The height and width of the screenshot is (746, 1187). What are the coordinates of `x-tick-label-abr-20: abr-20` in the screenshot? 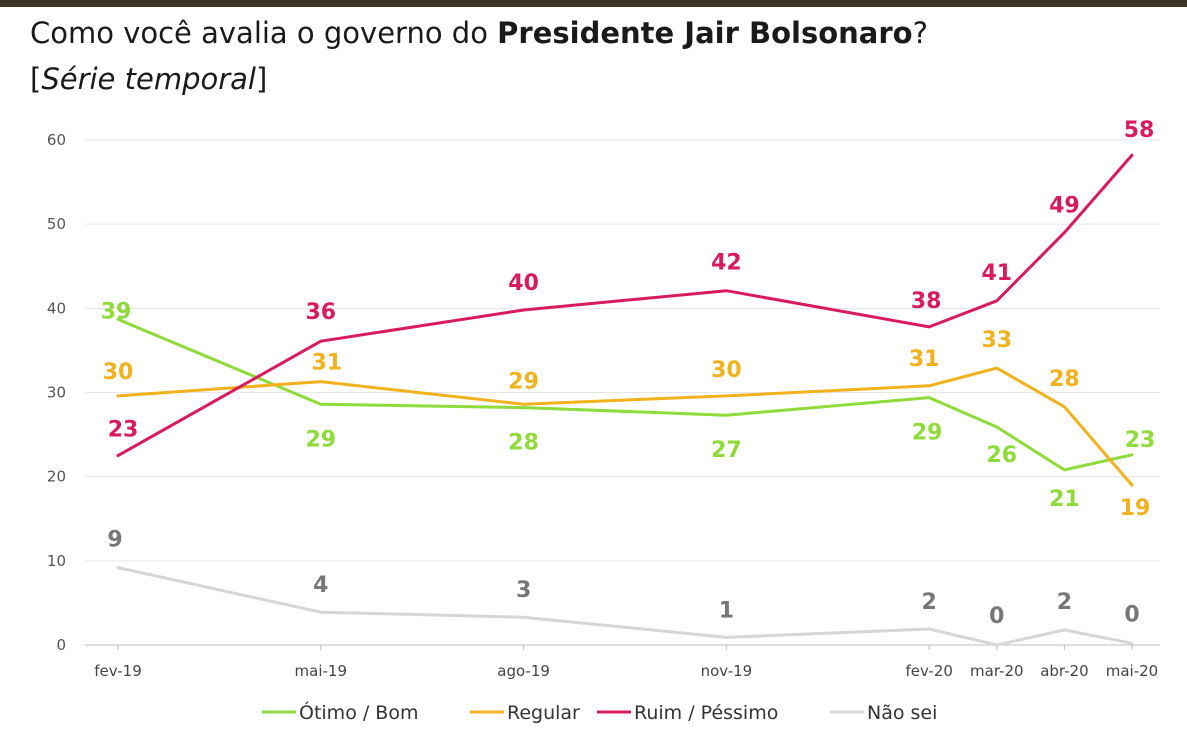 It's located at (1064, 671).